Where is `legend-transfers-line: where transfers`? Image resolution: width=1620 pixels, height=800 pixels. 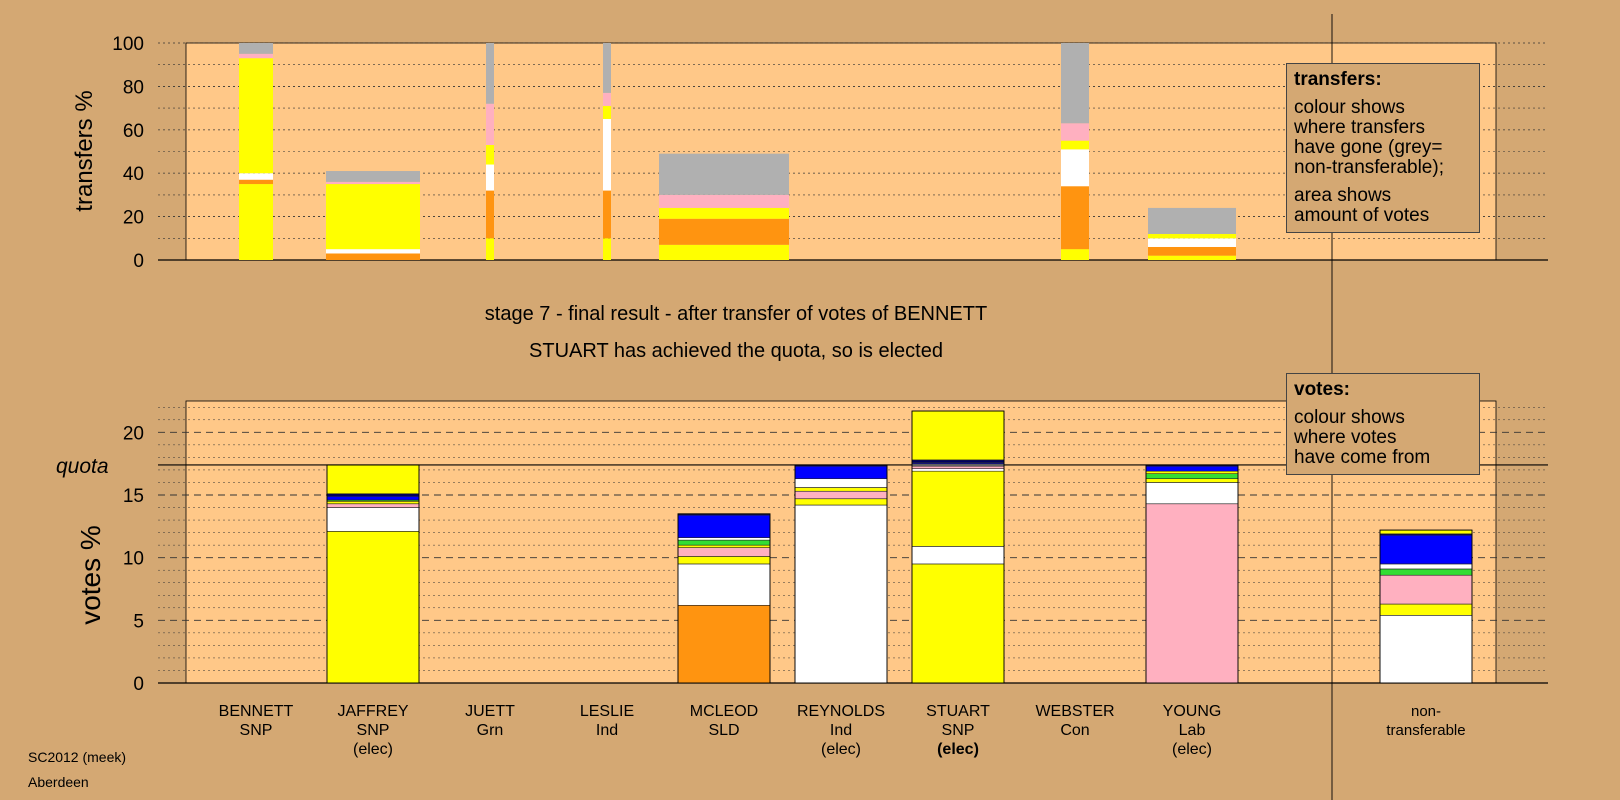
legend-transfers-line: where transfers is located at coordinates (1359, 127).